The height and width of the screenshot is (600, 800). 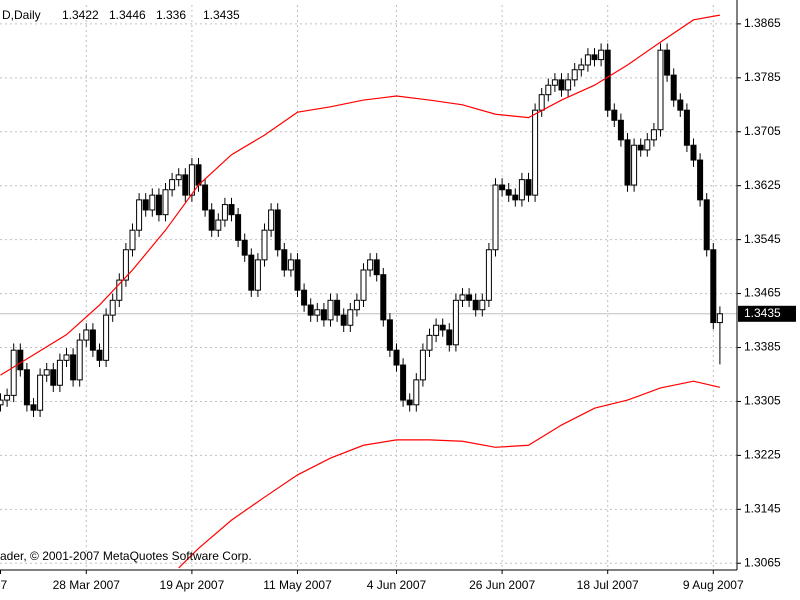 What do you see at coordinates (762, 313) in the screenshot?
I see `price-label: 1.3435` at bounding box center [762, 313].